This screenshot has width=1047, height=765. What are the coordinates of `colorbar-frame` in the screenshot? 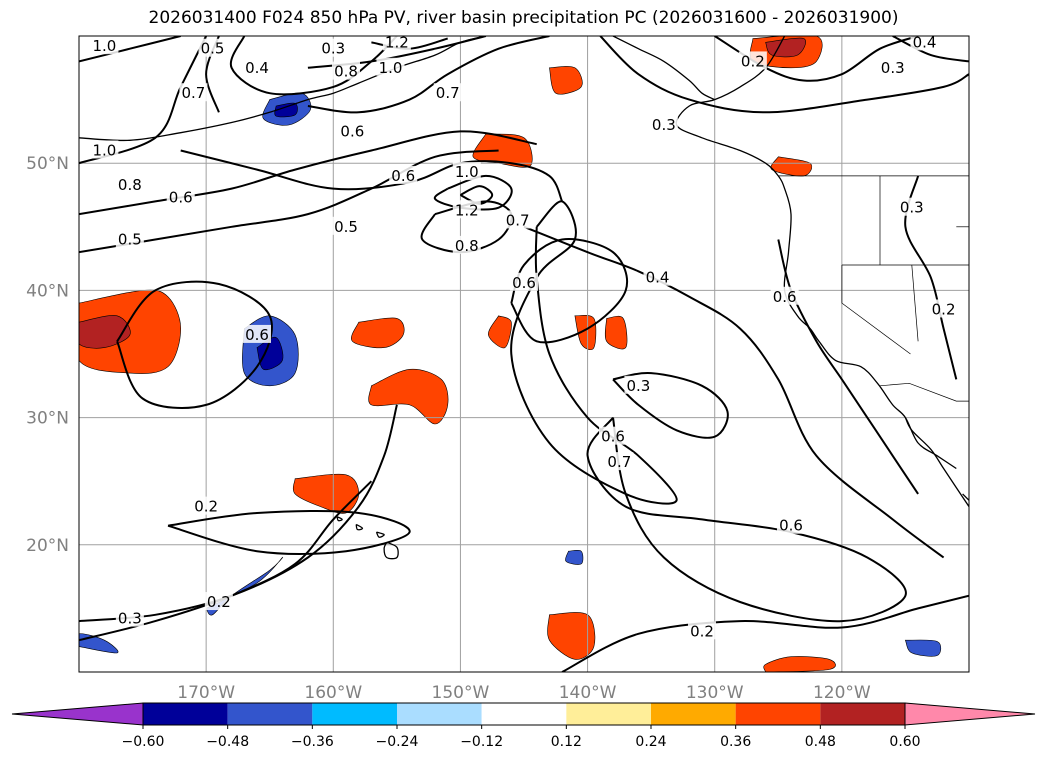 It's located at (524, 714).